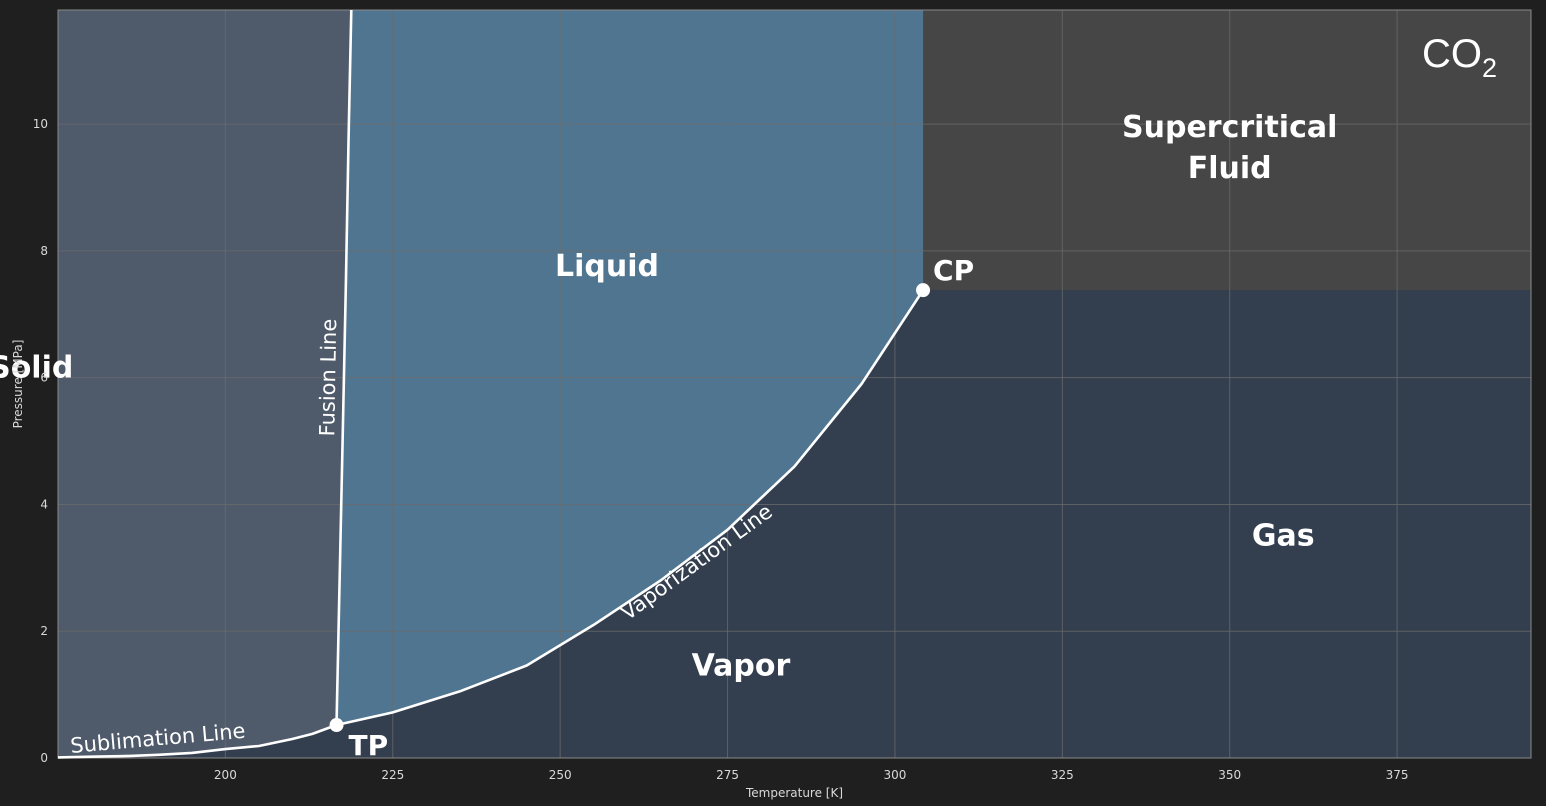  What do you see at coordinates (1489, 68) in the screenshot?
I see `chart-title-subscript: 2` at bounding box center [1489, 68].